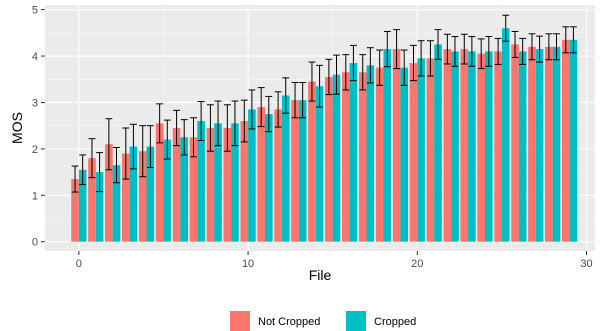  What do you see at coordinates (35, 11) in the screenshot?
I see `y-tick-label: 5` at bounding box center [35, 11].